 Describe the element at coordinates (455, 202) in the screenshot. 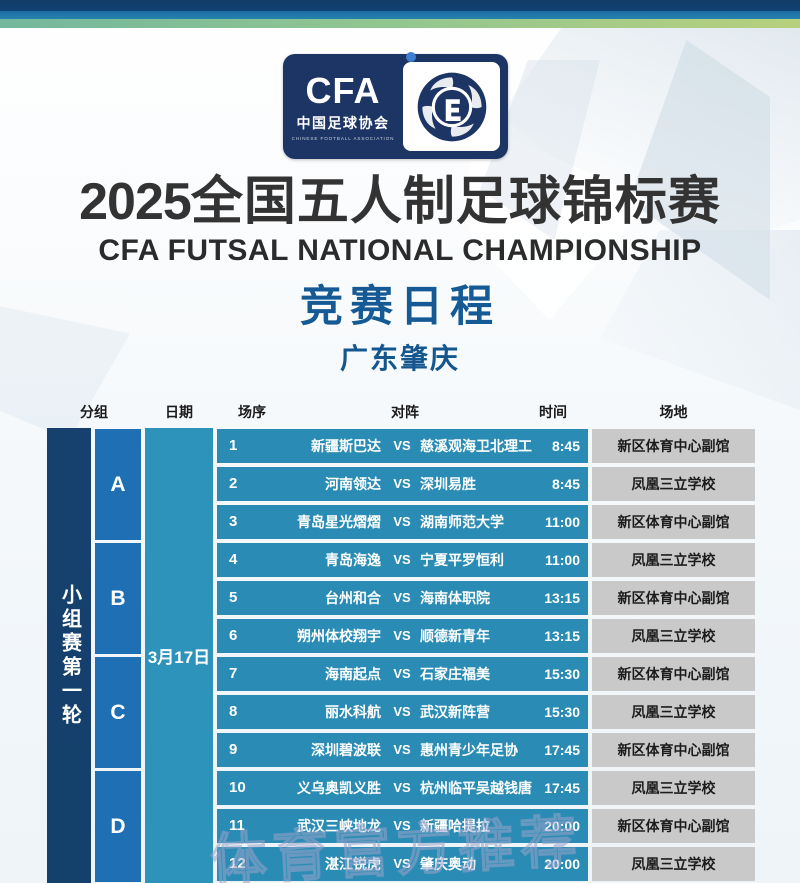

I see `headline-cn-text: 全国五人制足球锦标赛` at that location.